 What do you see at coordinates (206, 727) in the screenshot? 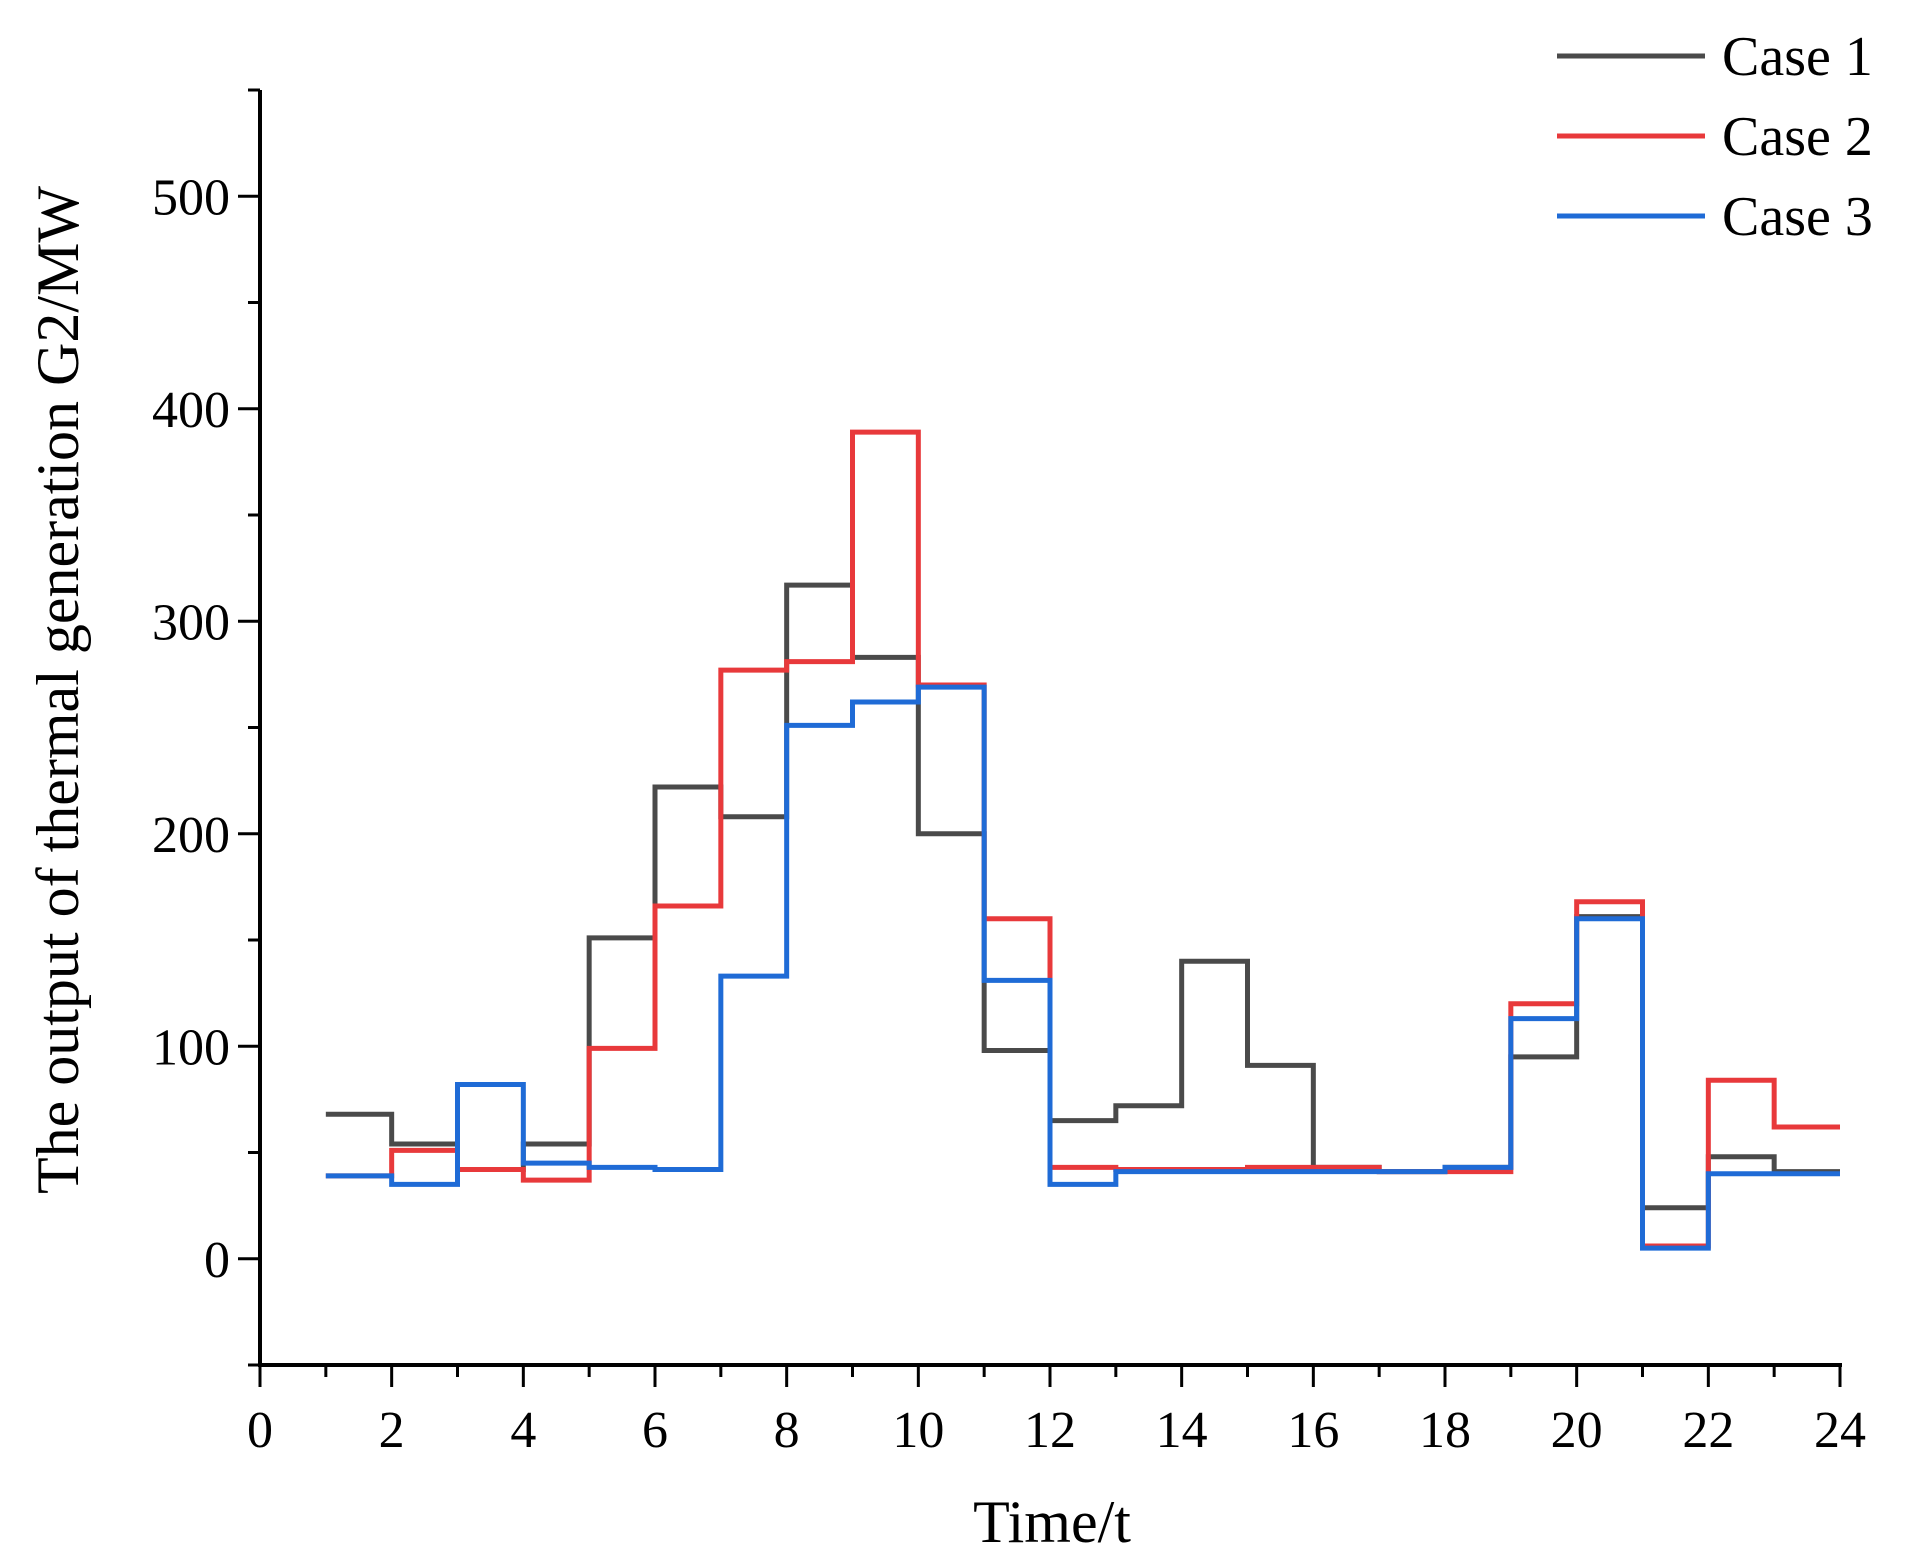
I see `y-axis-ticks: 0 100 200 300 400 500` at bounding box center [206, 727].